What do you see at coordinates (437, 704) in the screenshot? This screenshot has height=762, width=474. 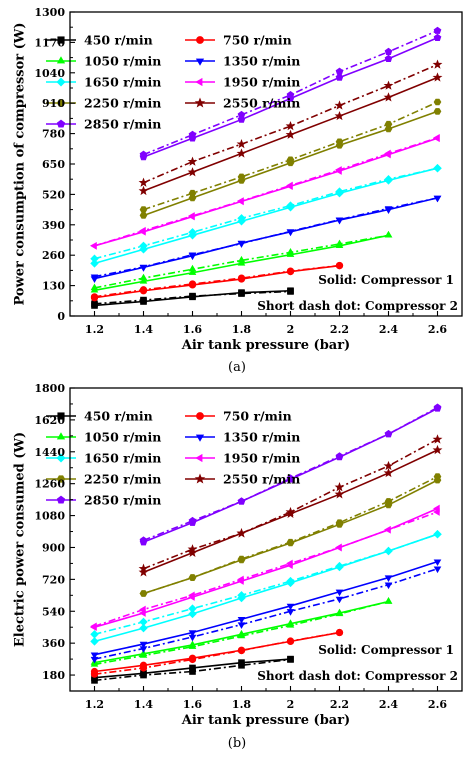 I see `panel-b-x-tick-label: 2.6` at bounding box center [437, 704].